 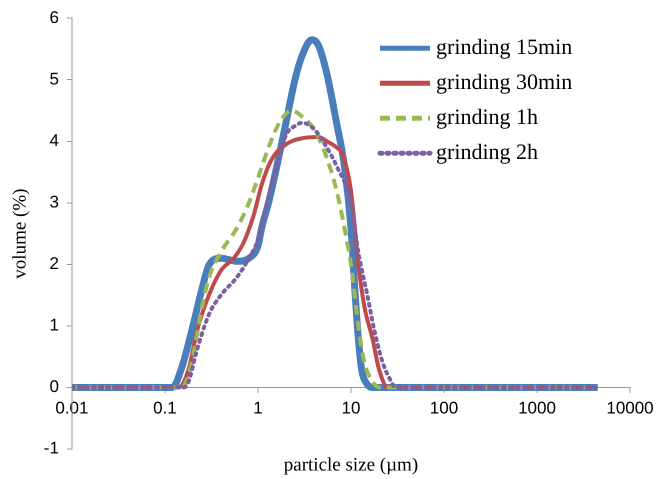 I want to click on legend-label: grinding 2h, so click(x=487, y=151).